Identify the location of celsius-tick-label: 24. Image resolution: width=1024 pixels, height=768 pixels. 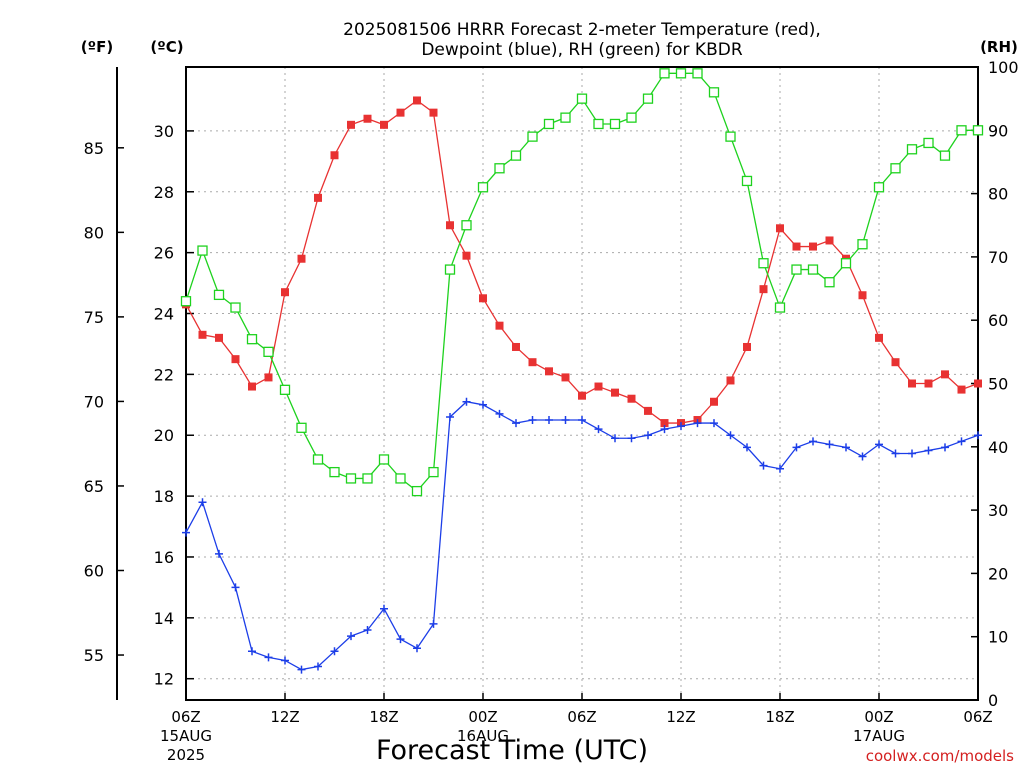
(164, 314).